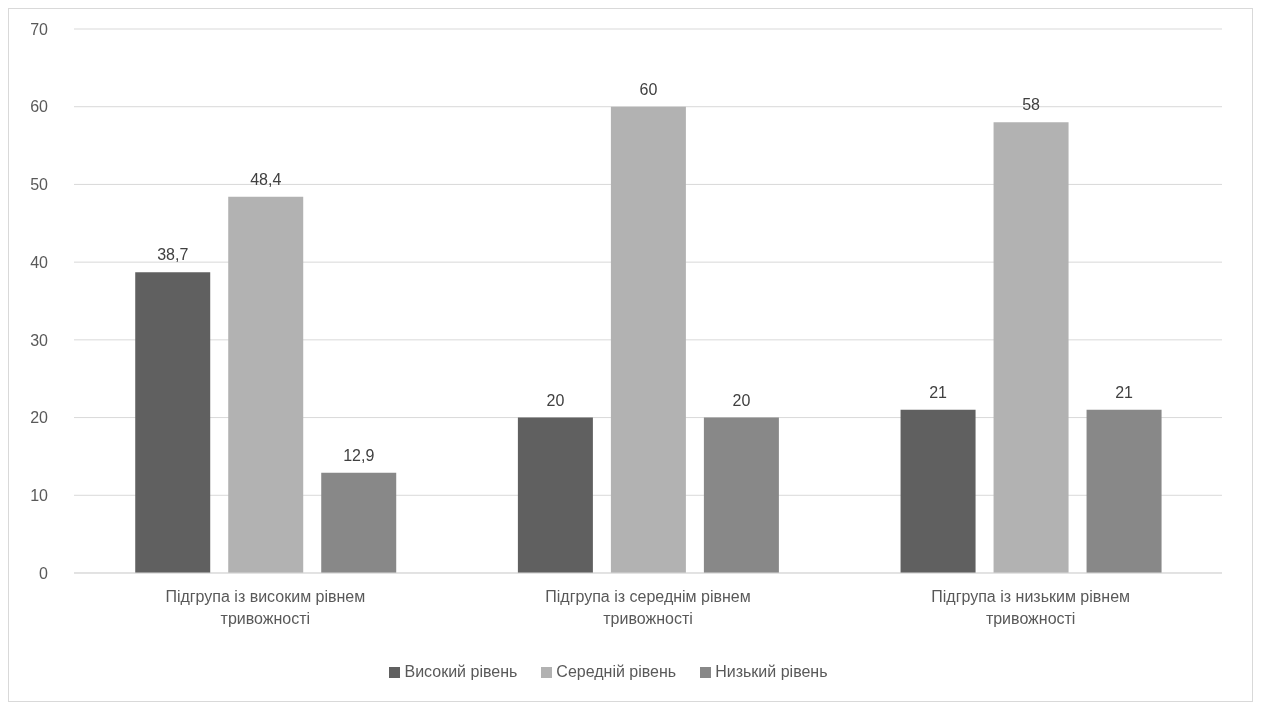 Image resolution: width=1261 pixels, height=710 pixels. What do you see at coordinates (39, 495) in the screenshot?
I see `y-tick-label: 10` at bounding box center [39, 495].